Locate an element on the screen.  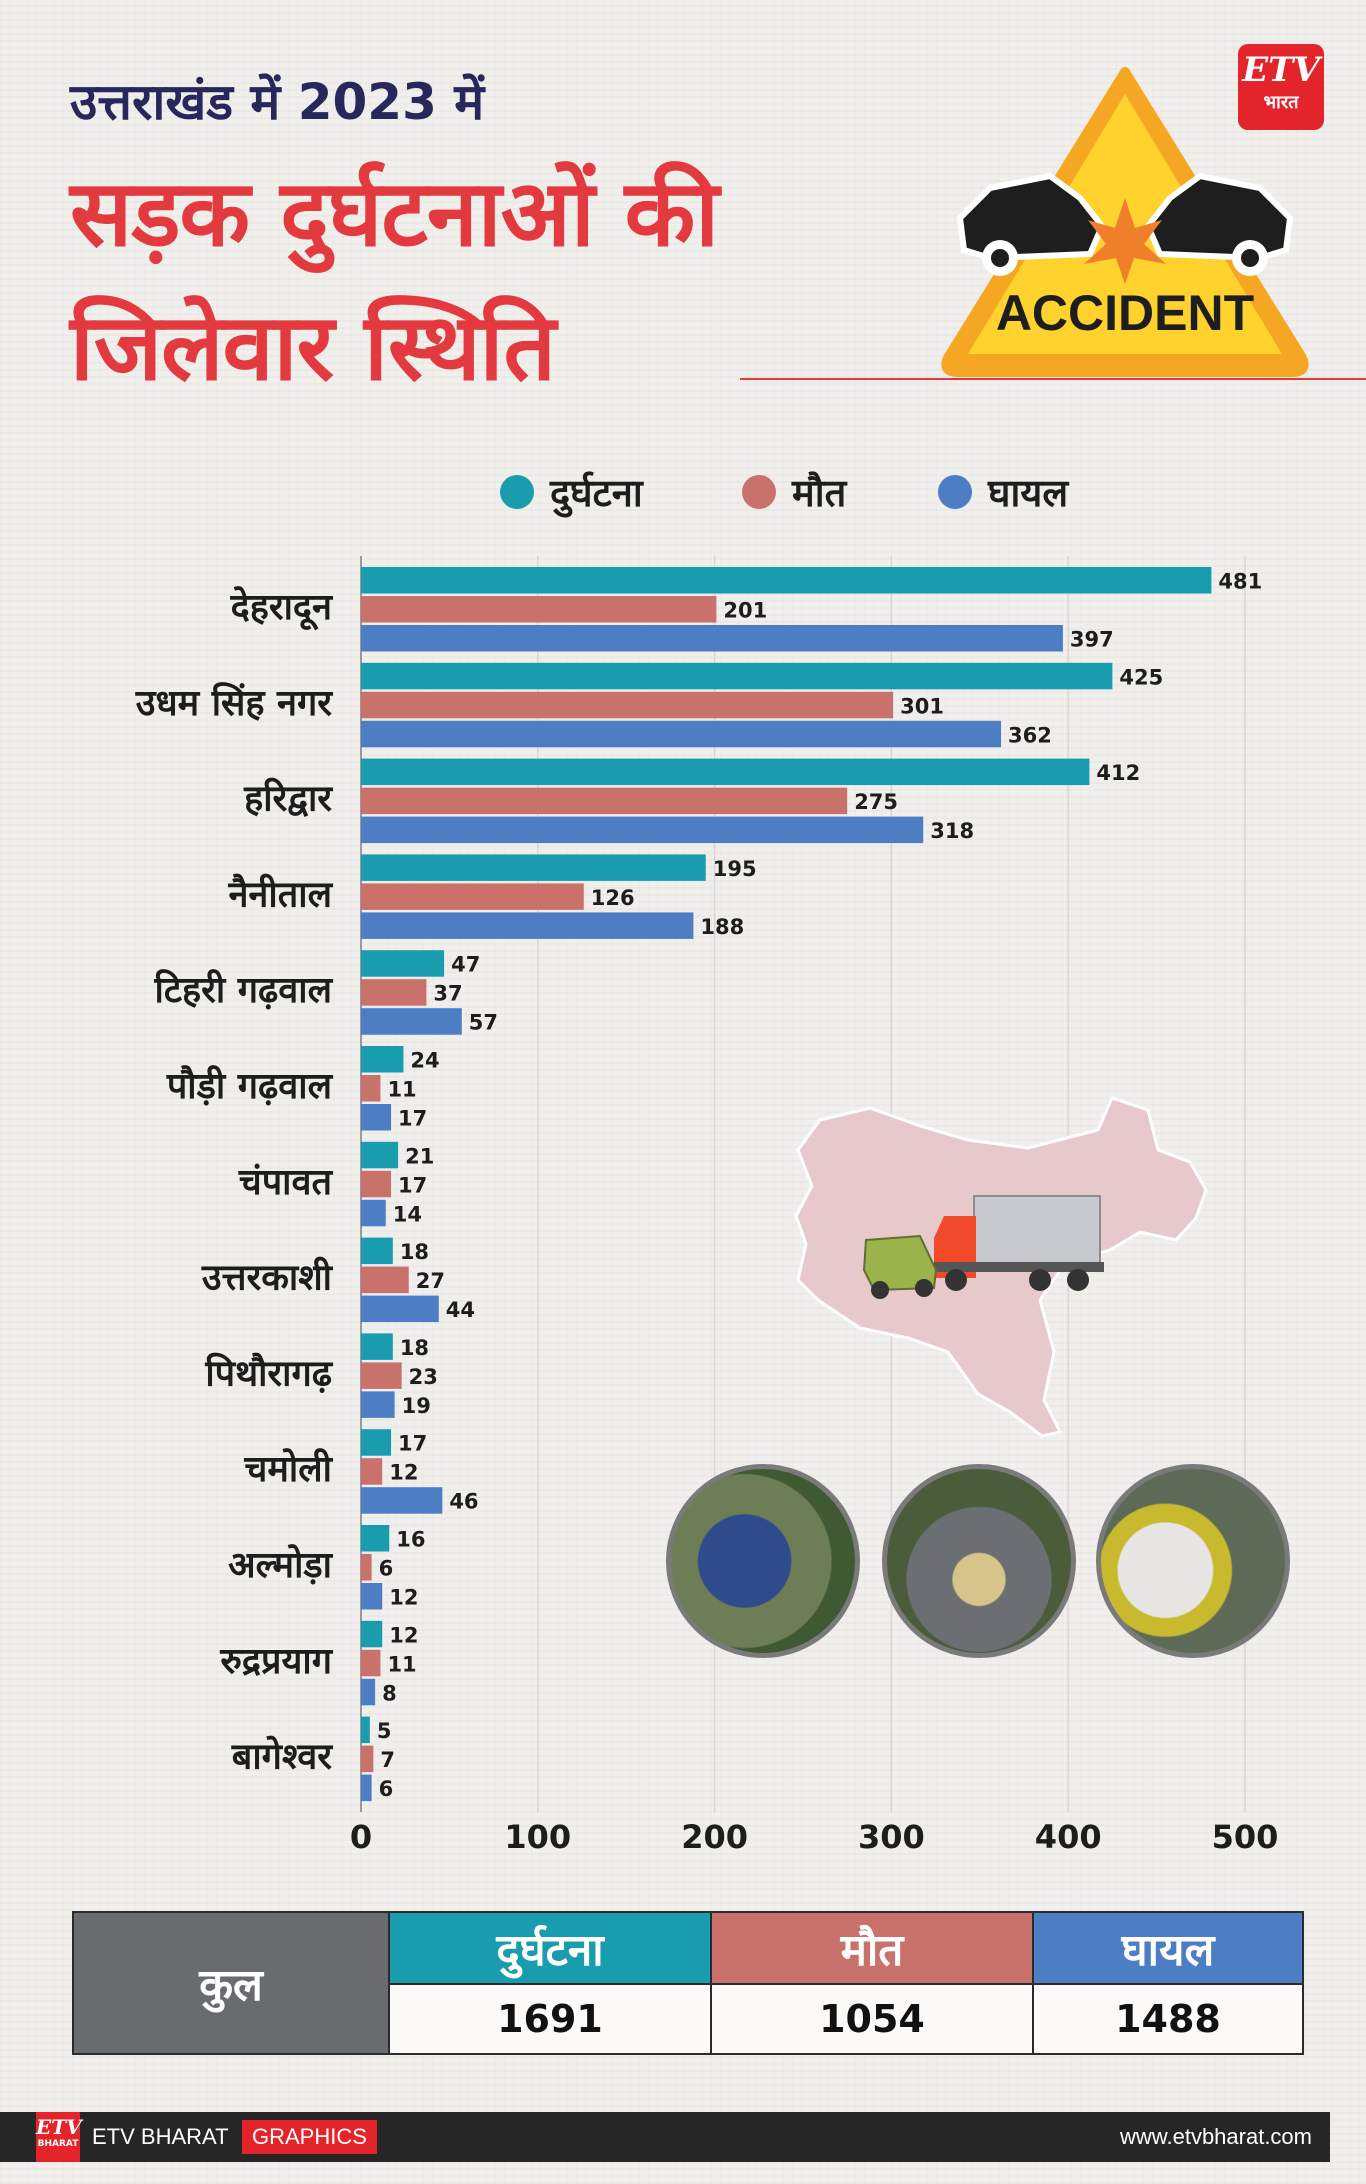
photo-rescue-scene is located at coordinates (979, 1561).